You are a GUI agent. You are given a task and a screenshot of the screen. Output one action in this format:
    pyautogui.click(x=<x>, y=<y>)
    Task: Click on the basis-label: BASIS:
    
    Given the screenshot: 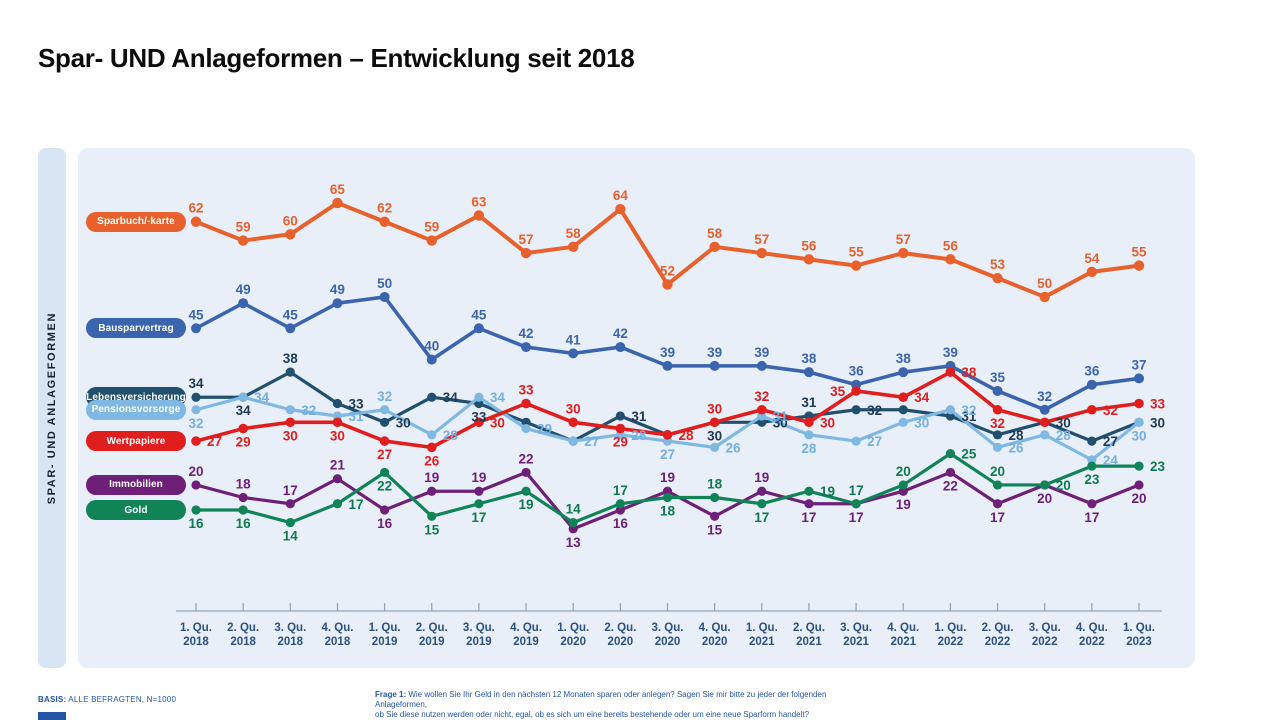 What is the action you would take?
    pyautogui.click(x=52, y=699)
    